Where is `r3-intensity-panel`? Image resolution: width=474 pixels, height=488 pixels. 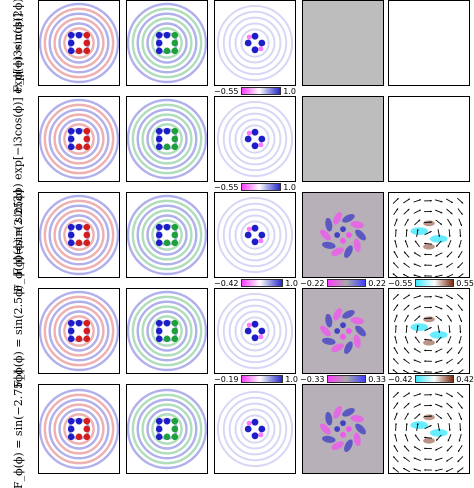 r3-intensity-panel is located at coordinates (255, 235).